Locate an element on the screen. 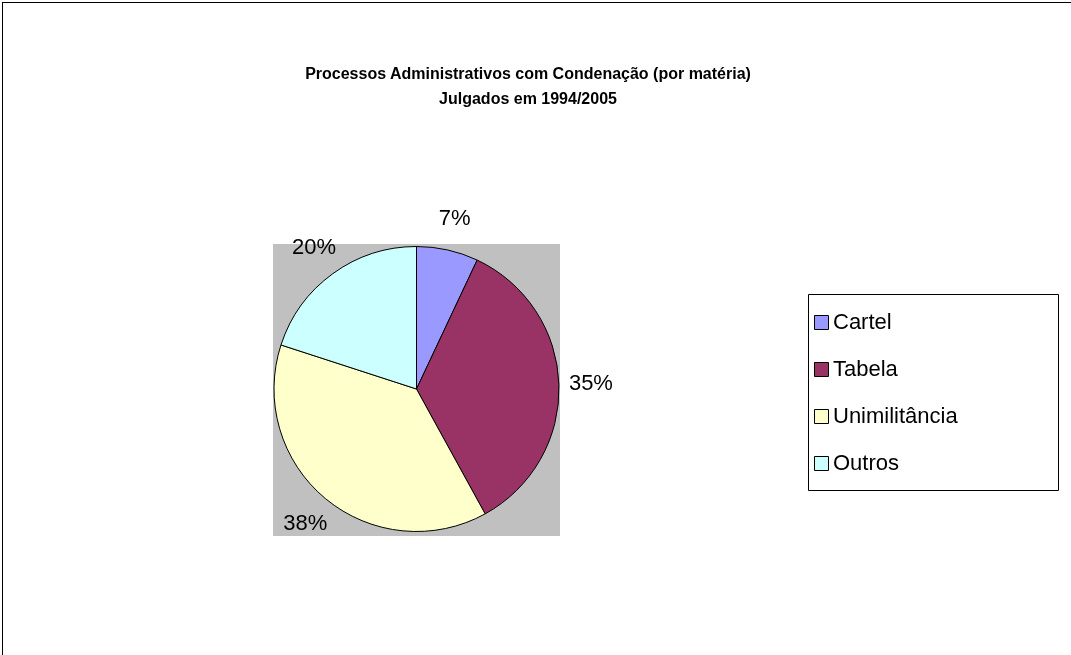  data-label: 20% is located at coordinates (313, 246).